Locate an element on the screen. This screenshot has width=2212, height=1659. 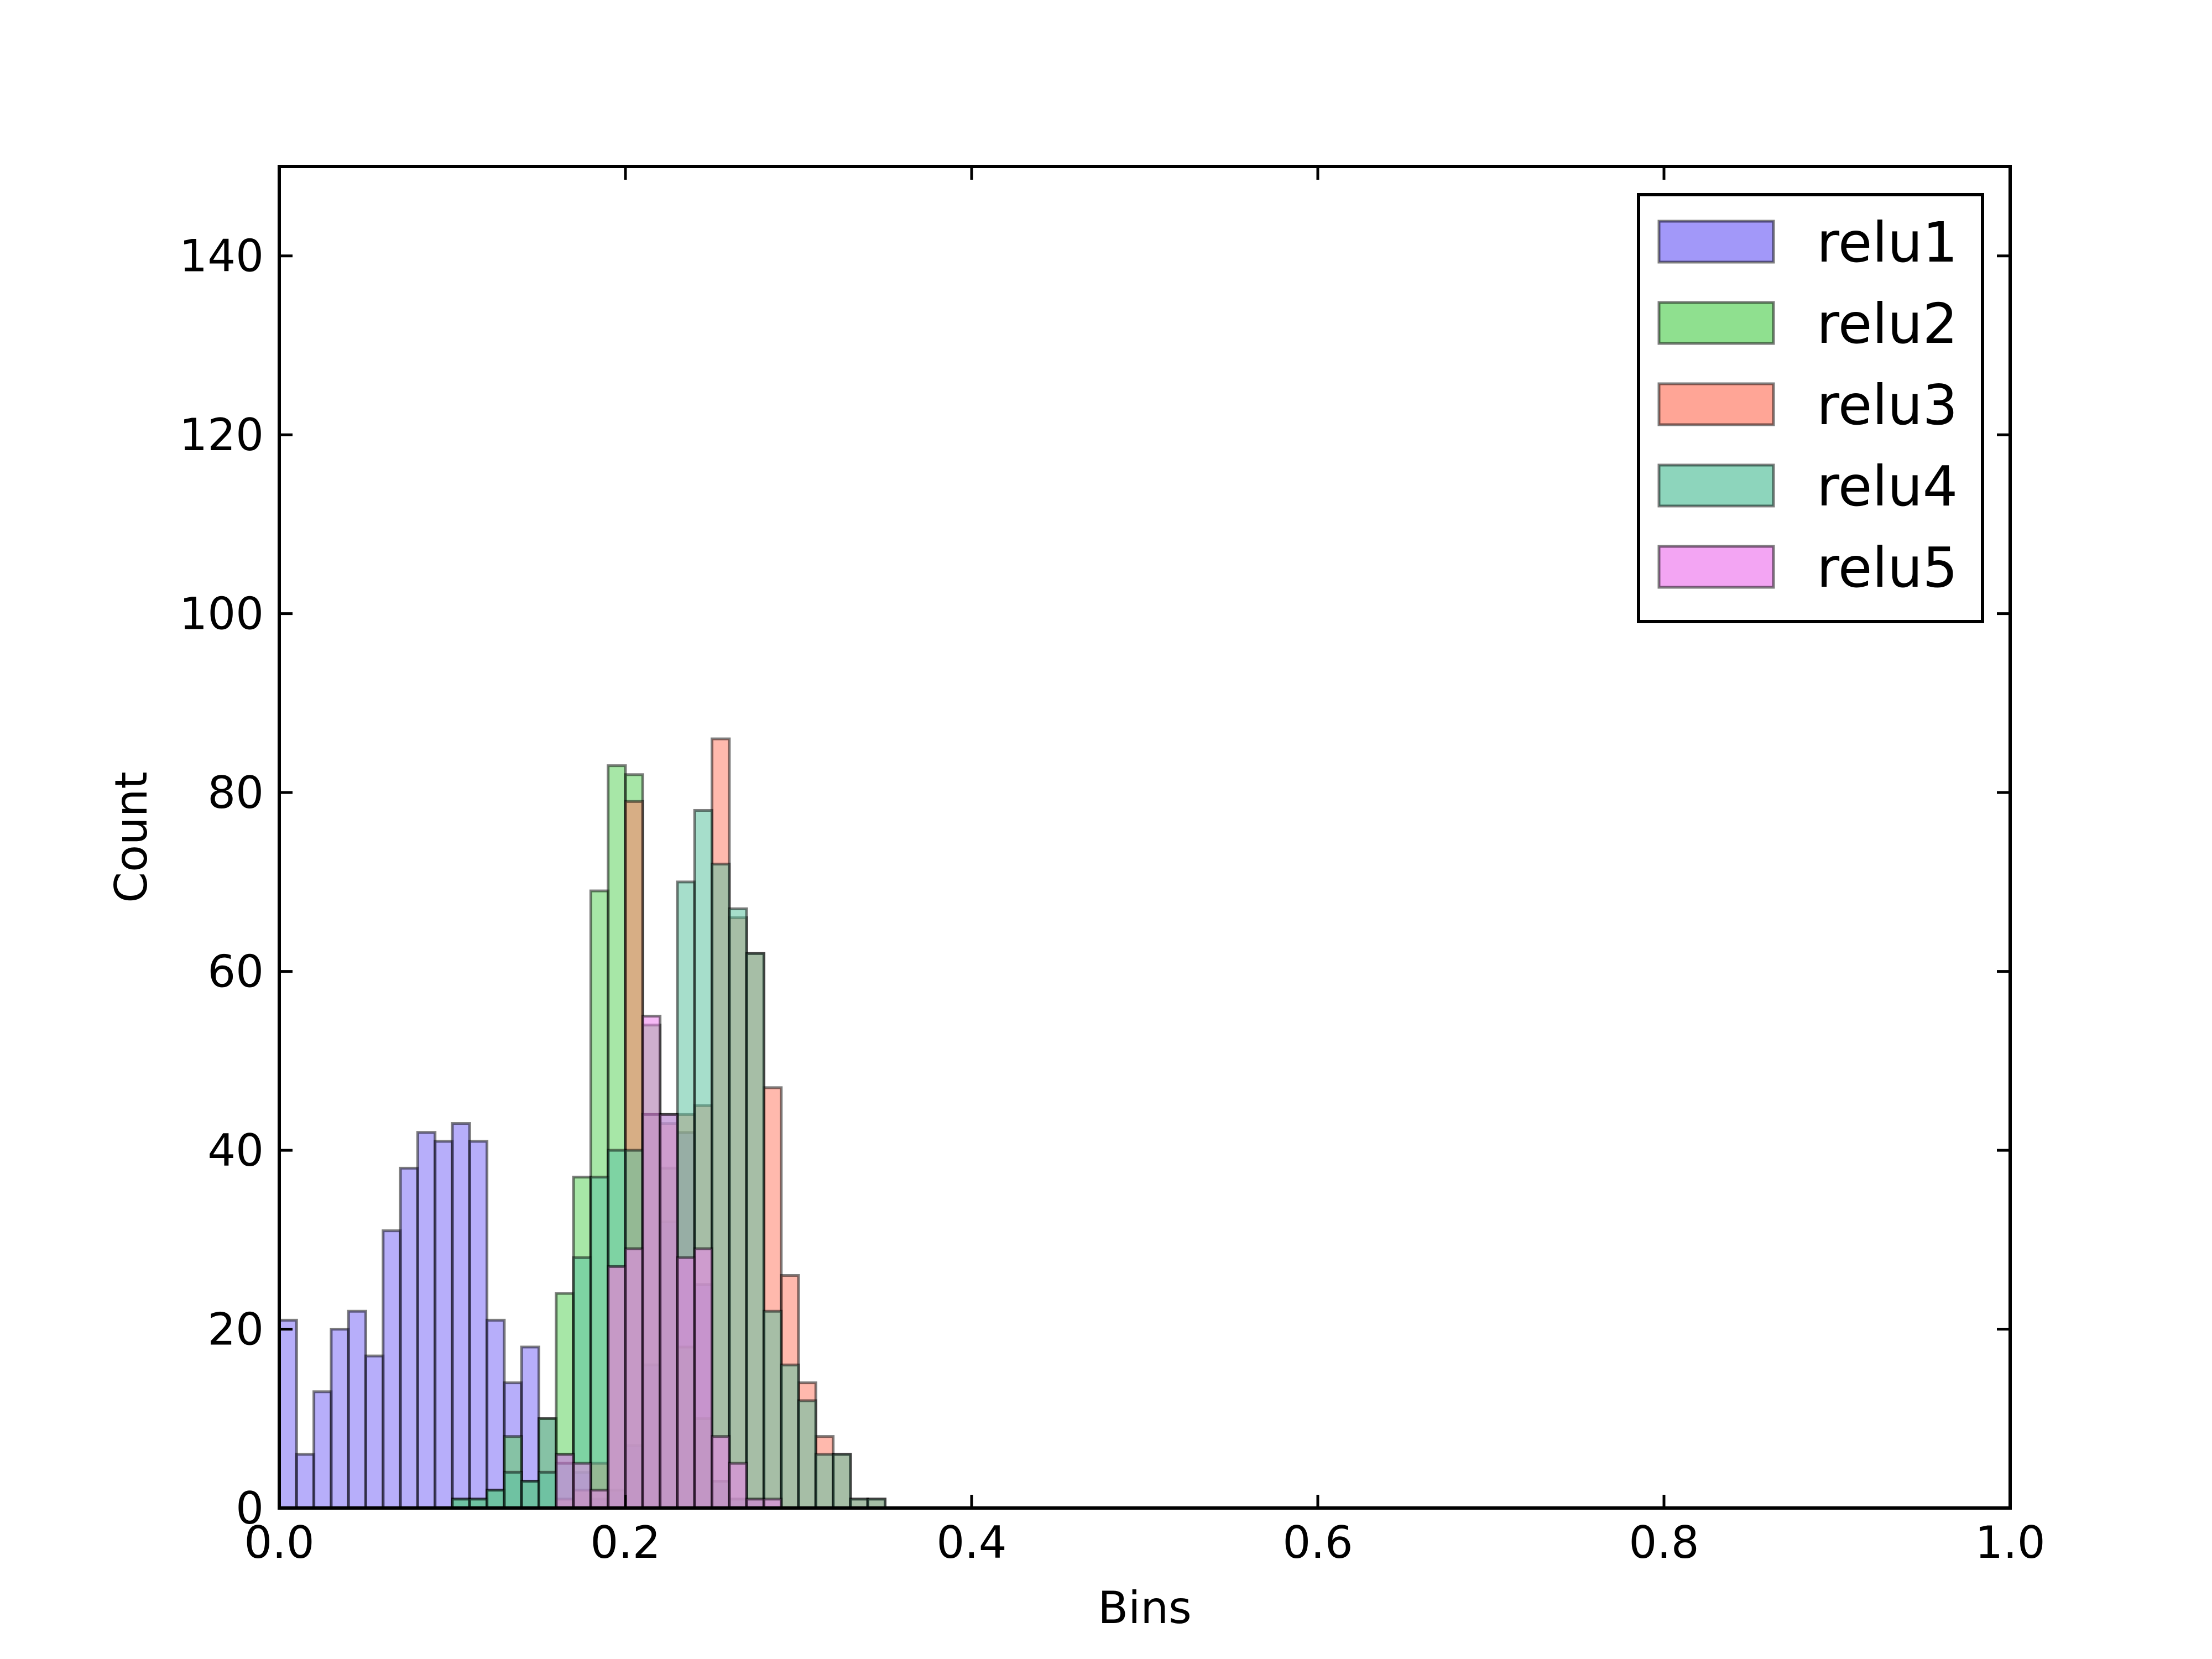
legend-swatch-relu3 is located at coordinates (1716, 404).